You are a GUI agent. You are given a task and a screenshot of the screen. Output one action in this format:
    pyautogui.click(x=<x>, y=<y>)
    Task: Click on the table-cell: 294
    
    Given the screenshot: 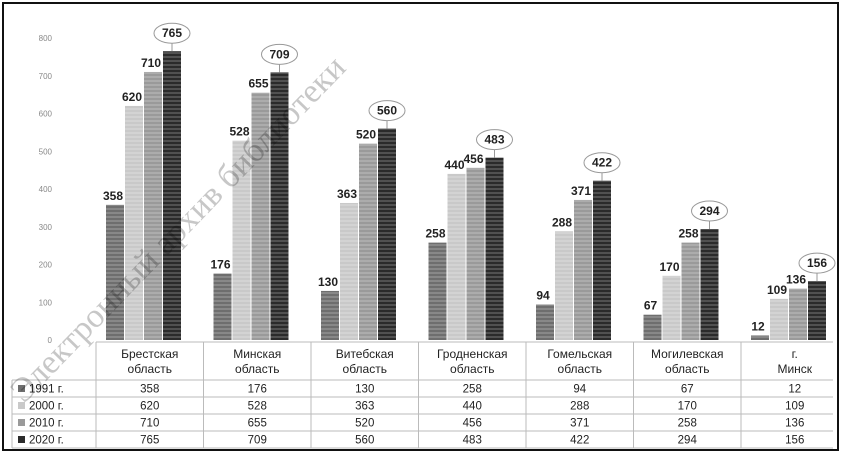 What is the action you would take?
    pyautogui.click(x=688, y=441)
    